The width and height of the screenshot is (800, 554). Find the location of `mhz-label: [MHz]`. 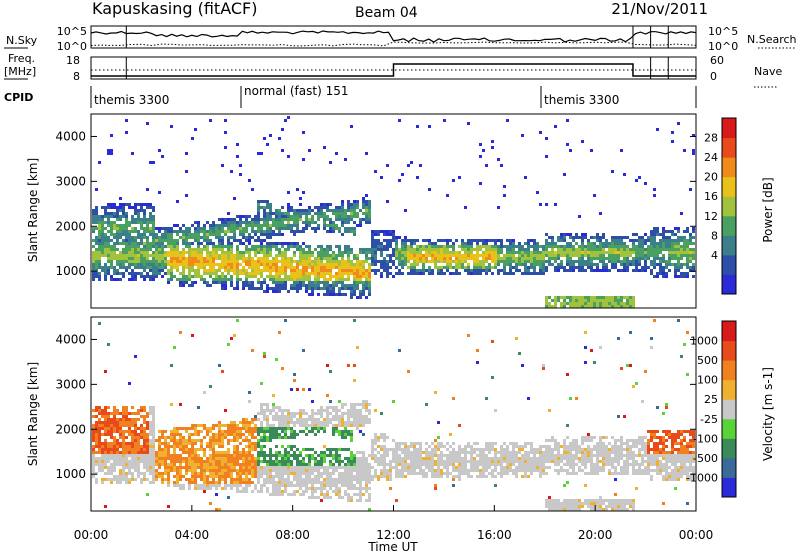

mhz-label: [MHz] is located at coordinates (20, 71).